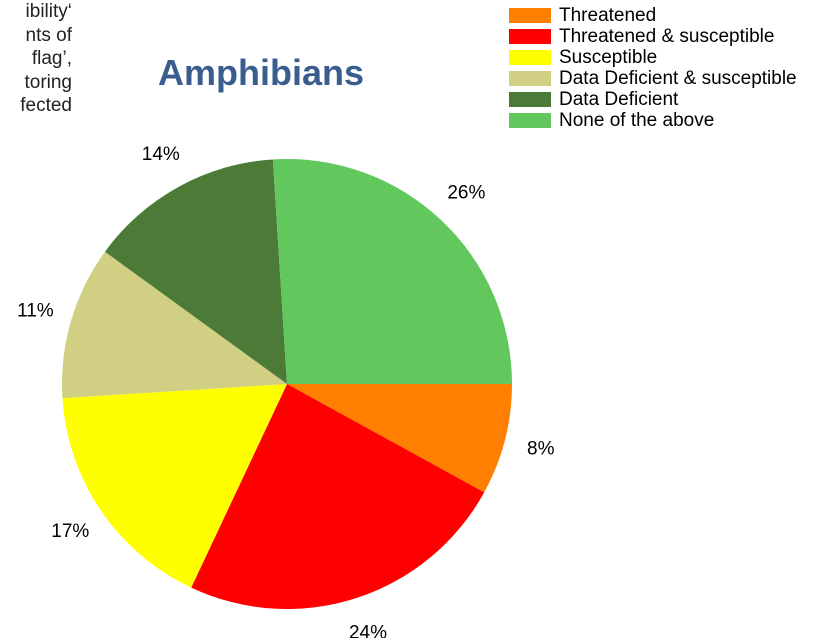 The image size is (837, 638). What do you see at coordinates (35, 310) in the screenshot?
I see `slice-value-label: 11%` at bounding box center [35, 310].